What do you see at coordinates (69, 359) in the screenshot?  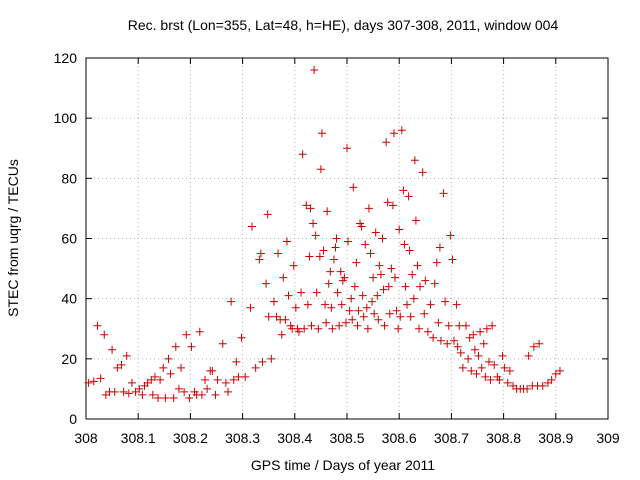 I see `y-tick-label: 20` at bounding box center [69, 359].